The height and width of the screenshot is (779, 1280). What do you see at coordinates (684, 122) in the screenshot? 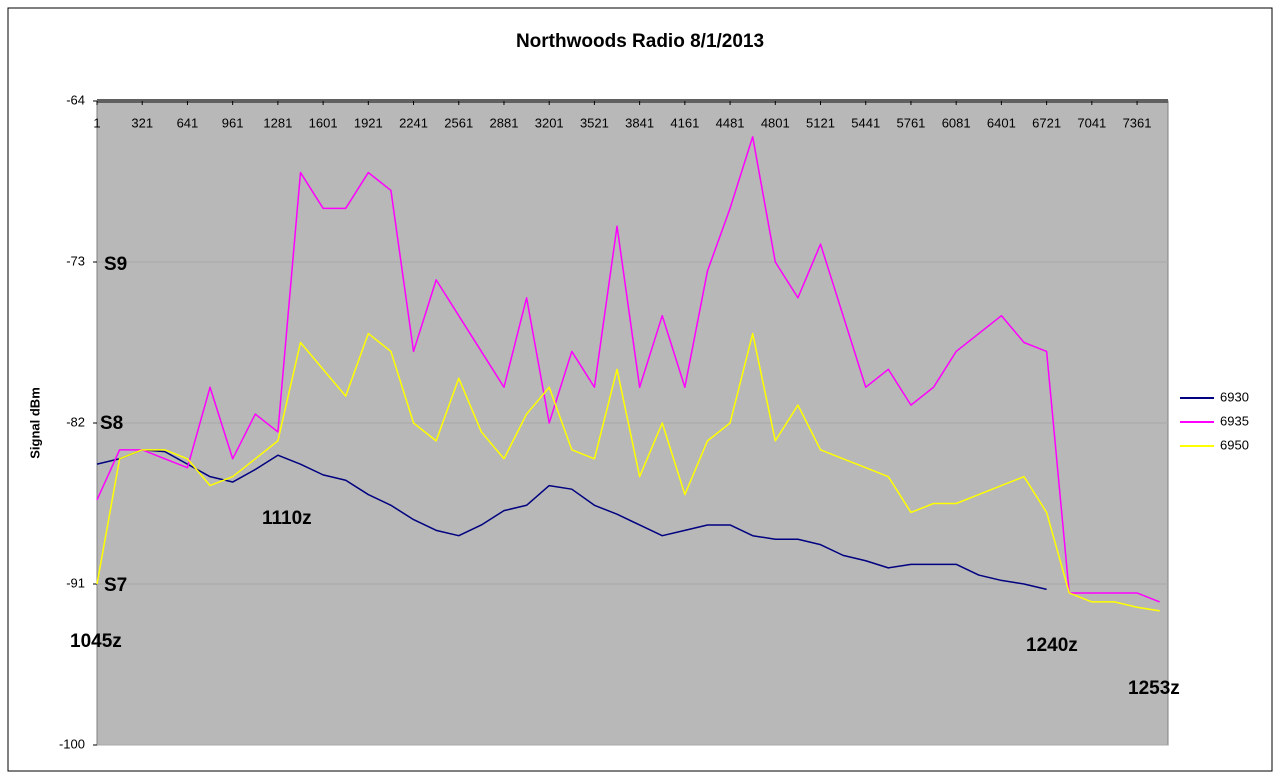
I see `x-tick-label: 4161` at bounding box center [684, 122].